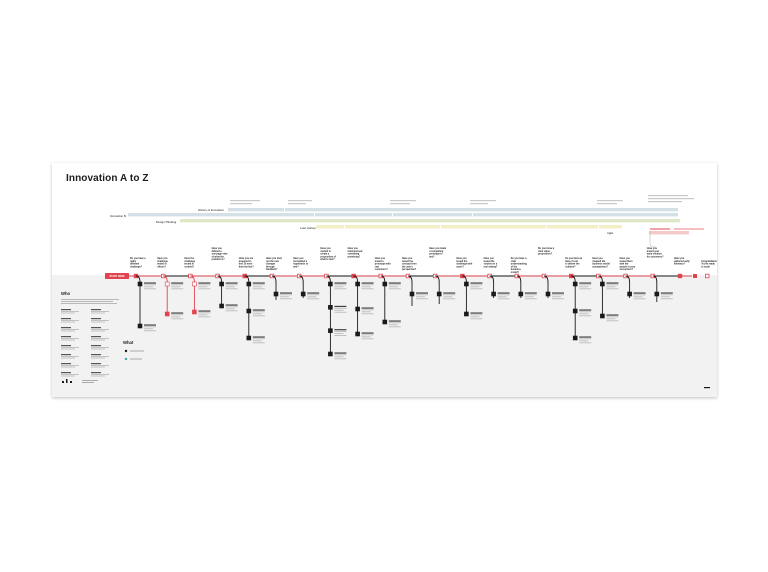 Image resolution: width=768 pixels, height=572 pixels. What do you see at coordinates (430, 221) in the screenshot?
I see `track-design` at bounding box center [430, 221].